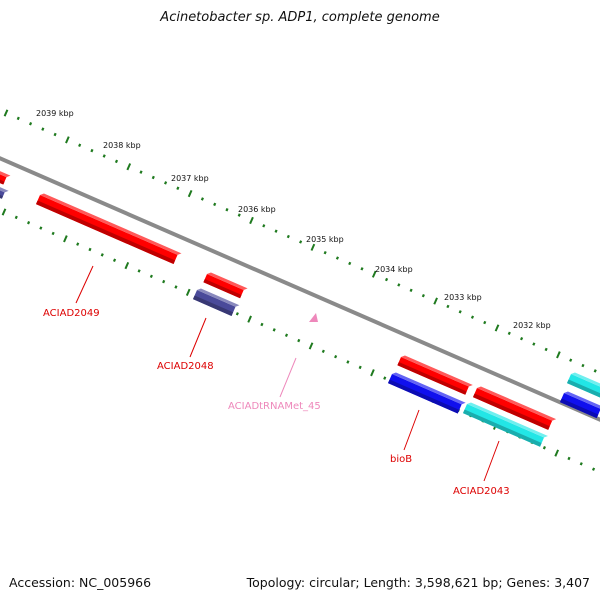 Image resolution: width=600 pixels, height=604 pixels. I want to click on gene-label: ACIAD2048, so click(185, 366).